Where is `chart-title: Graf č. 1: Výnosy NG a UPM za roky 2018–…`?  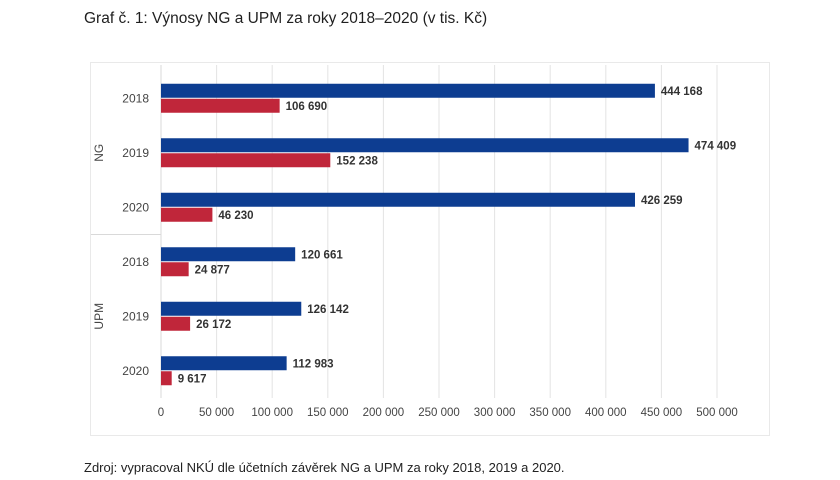
chart-title: Graf č. 1: Výnosy NG a UPM za roky 2018–… is located at coordinates (286, 18).